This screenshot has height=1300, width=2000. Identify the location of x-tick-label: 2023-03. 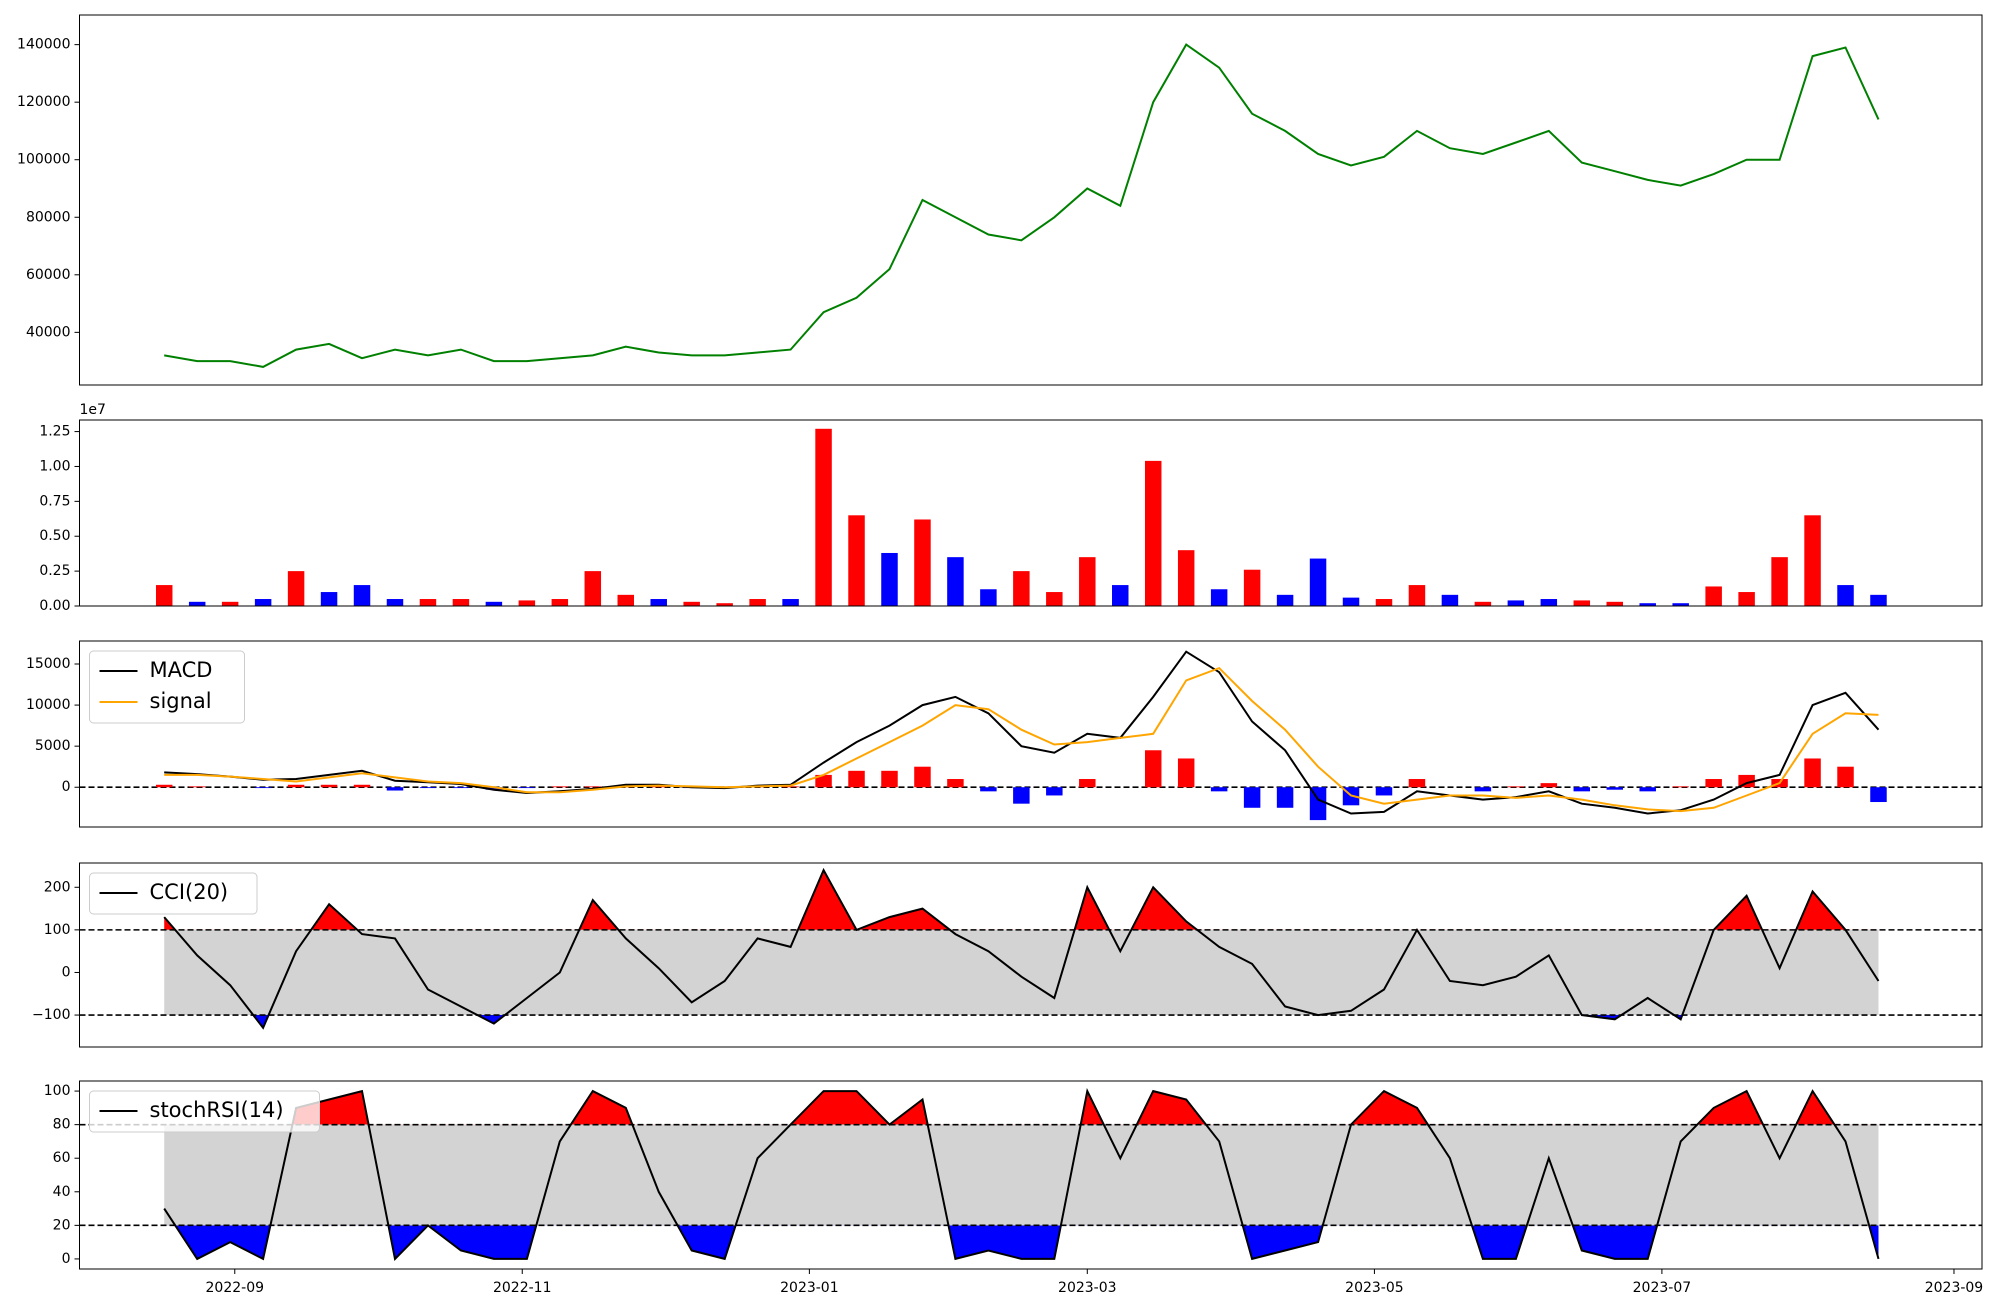
(1087, 1288).